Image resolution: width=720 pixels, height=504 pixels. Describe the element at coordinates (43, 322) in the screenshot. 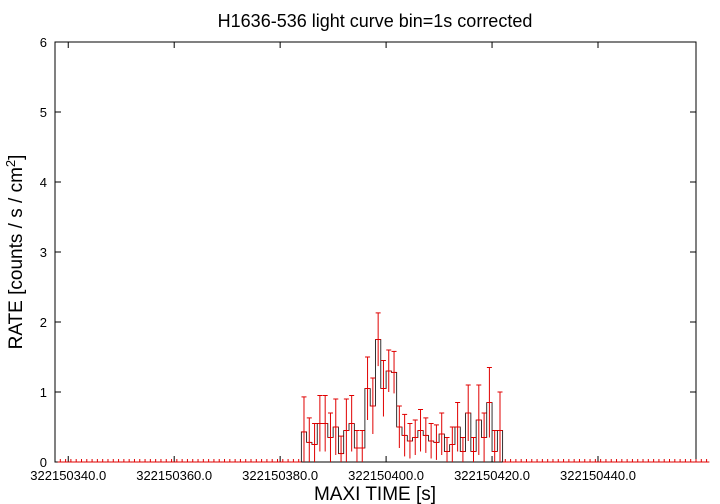

I see `y-tick-label: 2` at that location.